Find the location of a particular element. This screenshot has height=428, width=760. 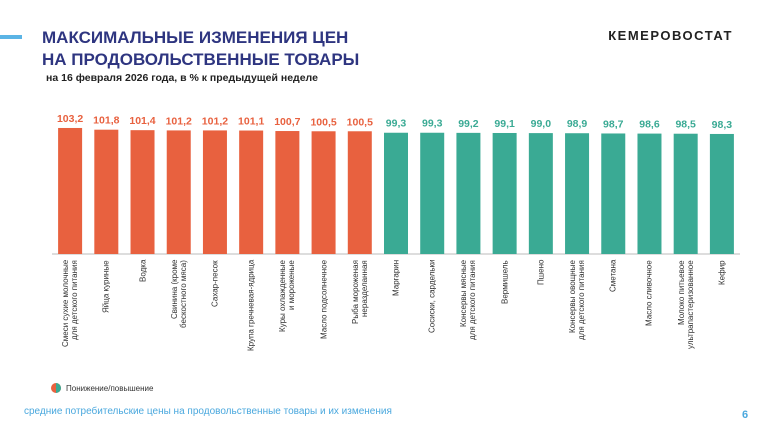

value-label: 98,6 is located at coordinates (649, 125).